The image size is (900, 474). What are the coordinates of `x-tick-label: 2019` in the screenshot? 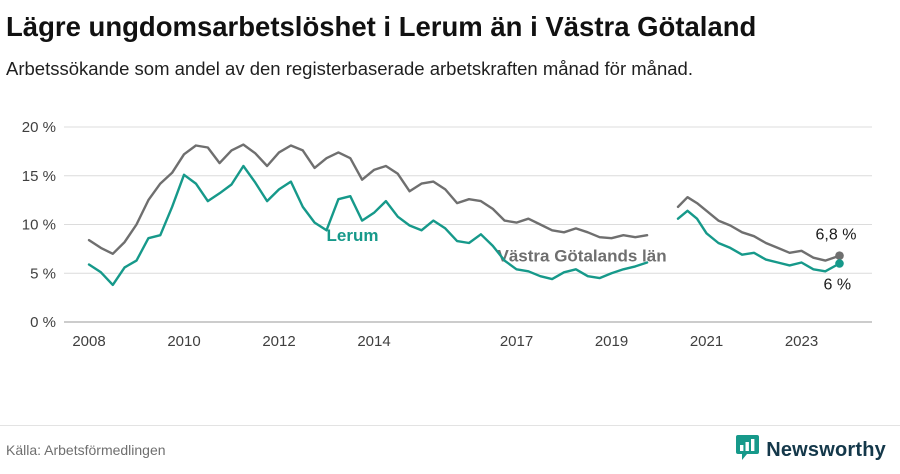 It's located at (611, 341).